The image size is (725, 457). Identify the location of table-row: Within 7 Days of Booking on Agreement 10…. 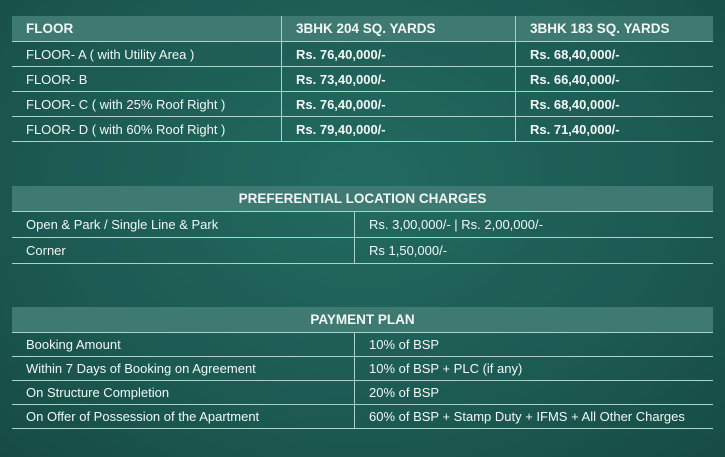
(362, 368).